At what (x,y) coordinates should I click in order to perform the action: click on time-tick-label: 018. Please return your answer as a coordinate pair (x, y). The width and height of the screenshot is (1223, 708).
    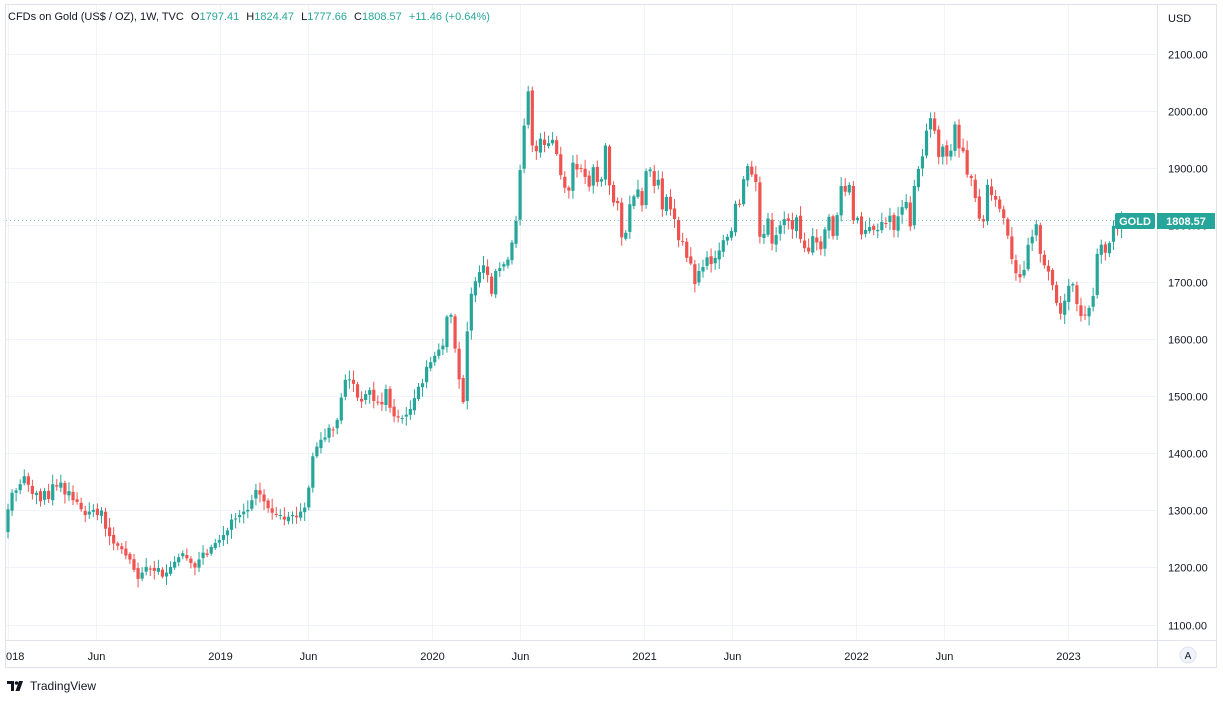
    Looking at the image, I should click on (15, 657).